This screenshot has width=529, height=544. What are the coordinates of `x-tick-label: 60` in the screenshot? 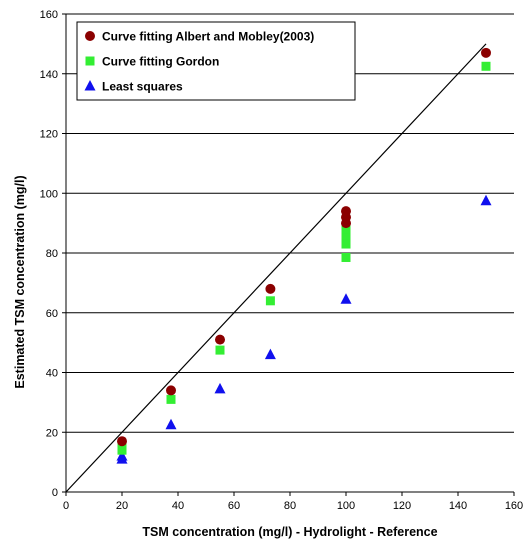 It's located at (234, 506).